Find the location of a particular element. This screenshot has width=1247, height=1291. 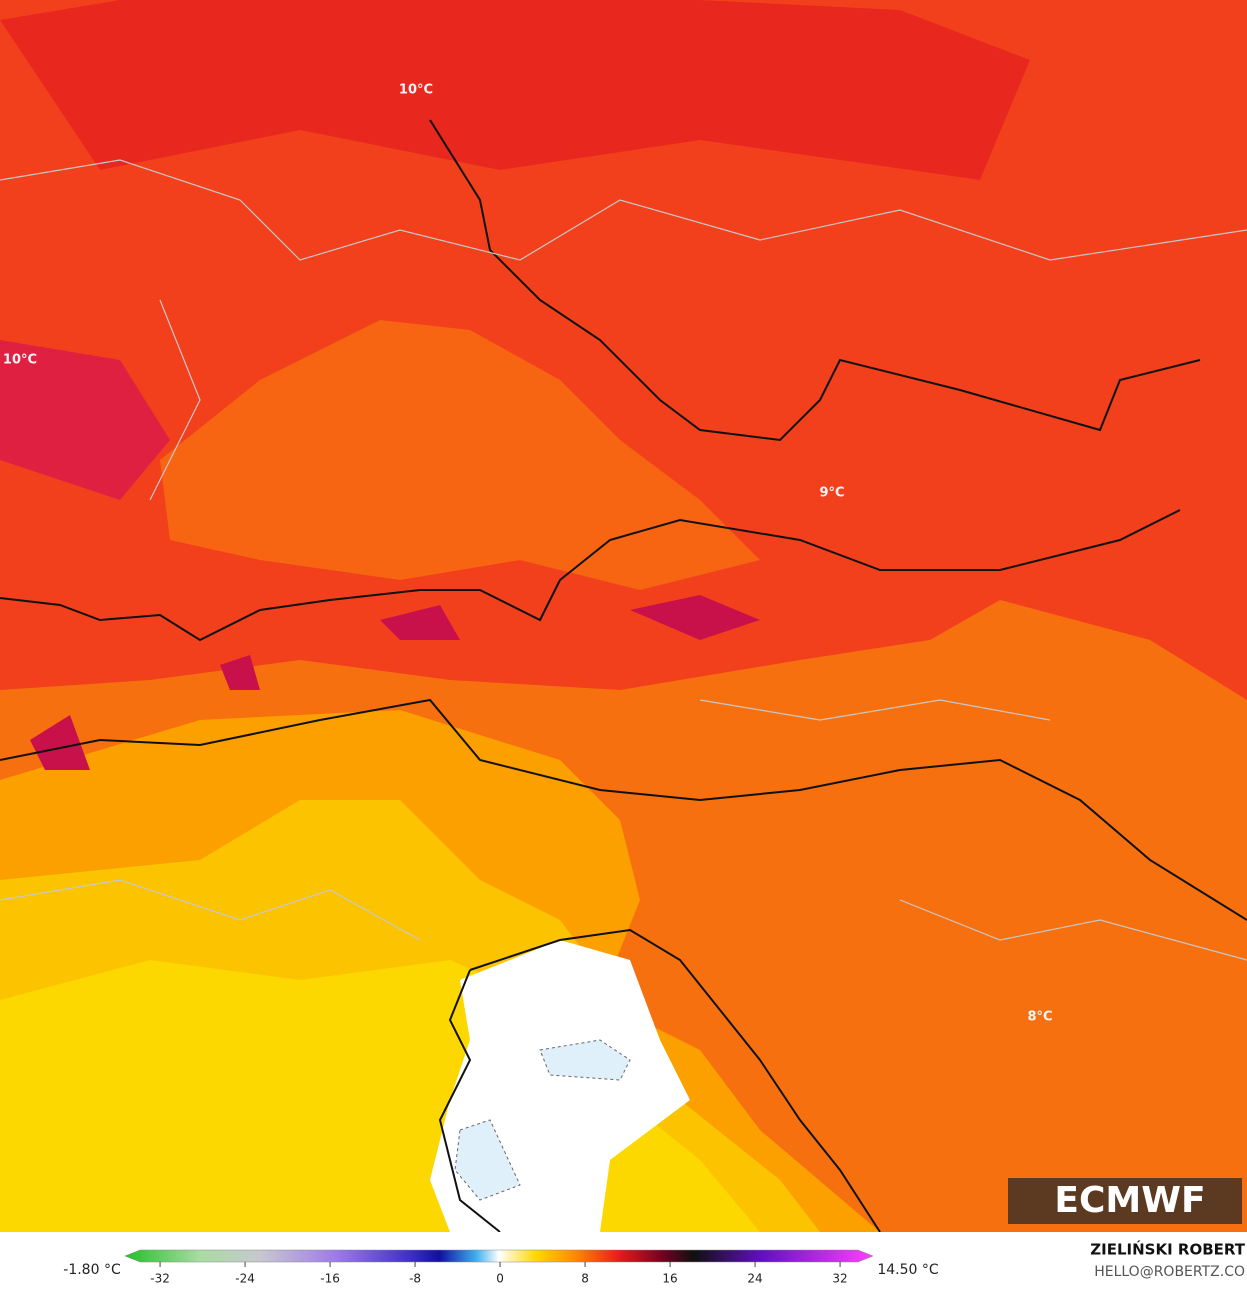

colorbar: -1.80 °C 14.50 °C -32 -24 -16 -8 0 8 16 24 32 is located at coordinates (501, 1267).